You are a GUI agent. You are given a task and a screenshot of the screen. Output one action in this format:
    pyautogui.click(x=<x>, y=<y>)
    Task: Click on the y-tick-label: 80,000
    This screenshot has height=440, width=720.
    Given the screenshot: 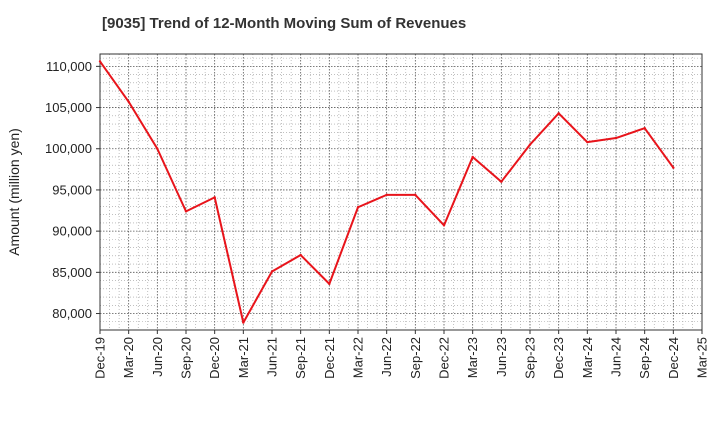 What is the action you would take?
    pyautogui.click(x=72, y=313)
    